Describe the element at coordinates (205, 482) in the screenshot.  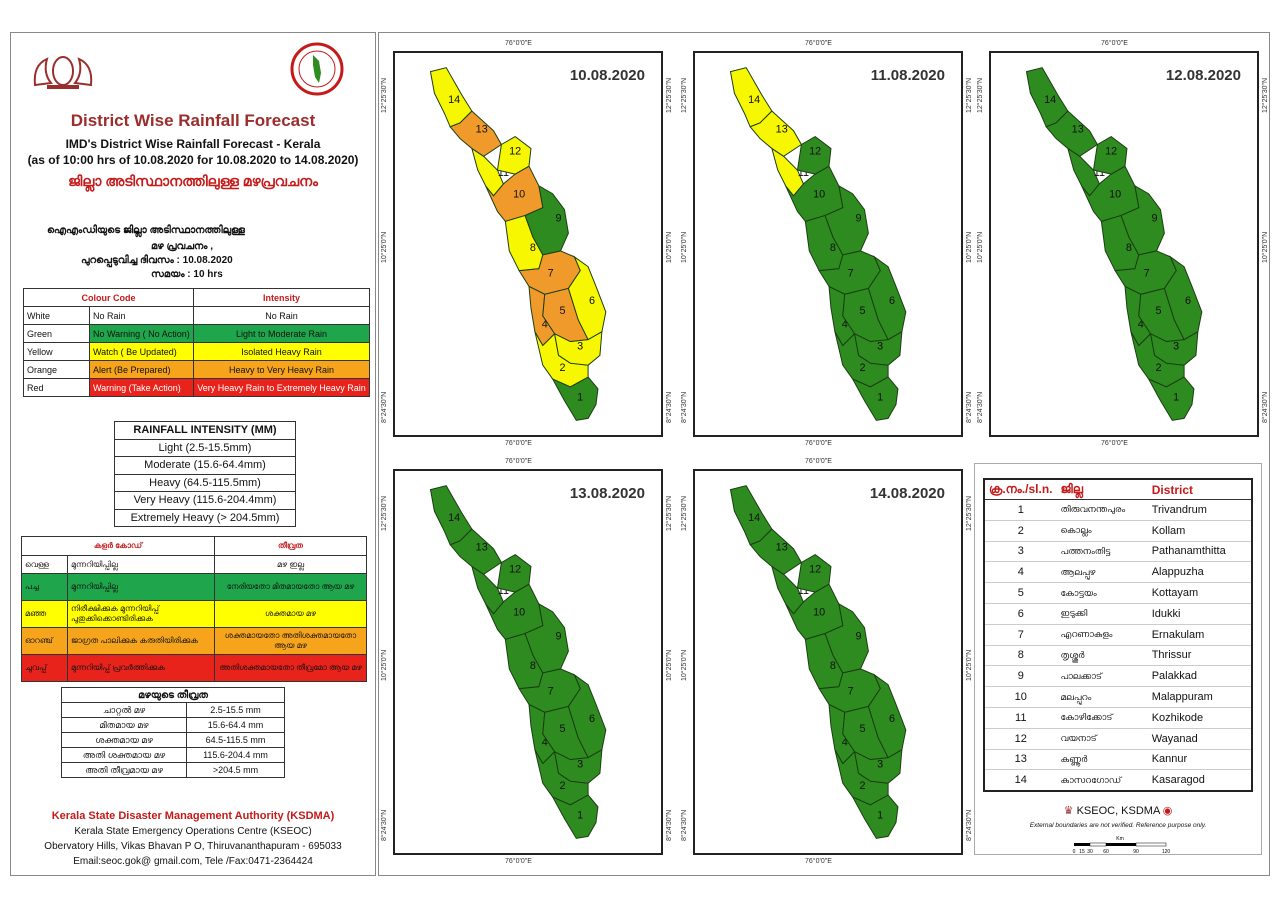
I see `intensity-row: Heavy (64.5-115.5mm)` at that location.